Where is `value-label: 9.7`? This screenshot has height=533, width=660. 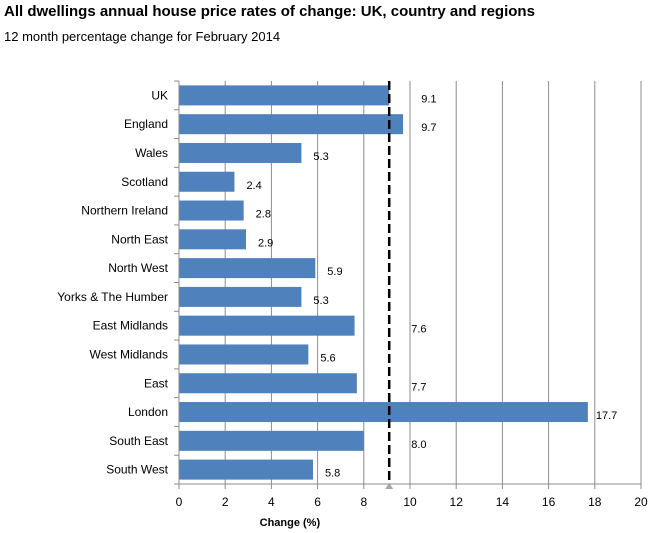 value-label: 9.7 is located at coordinates (428, 128).